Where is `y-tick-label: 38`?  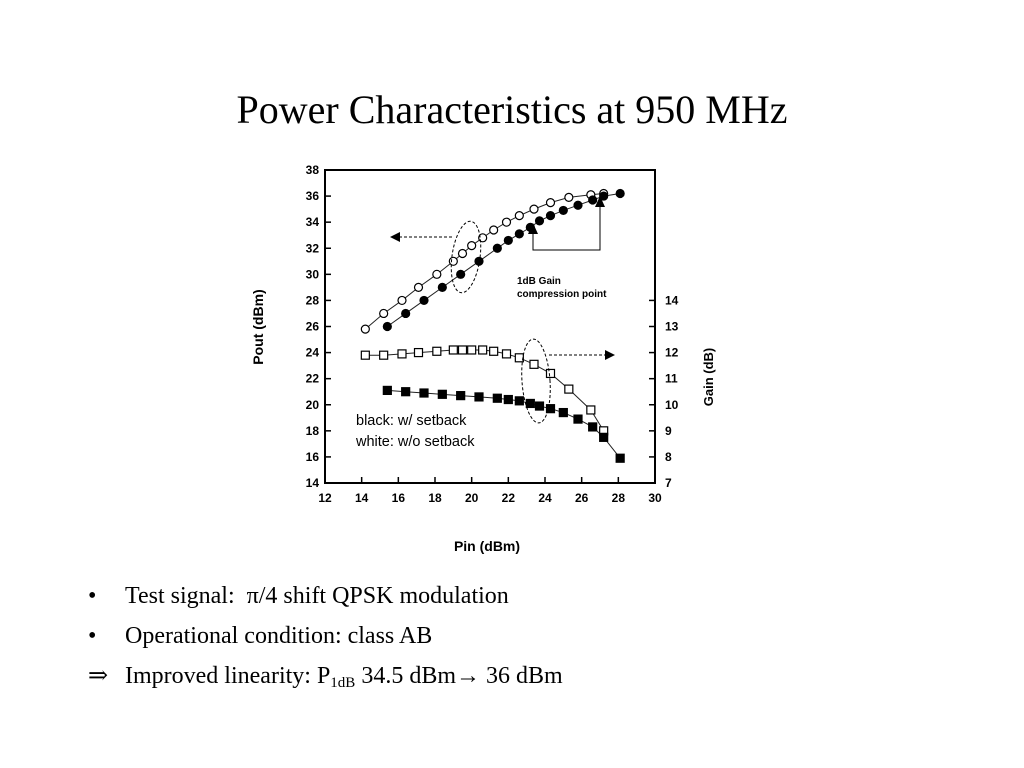 y-tick-label: 38 is located at coordinates (313, 170).